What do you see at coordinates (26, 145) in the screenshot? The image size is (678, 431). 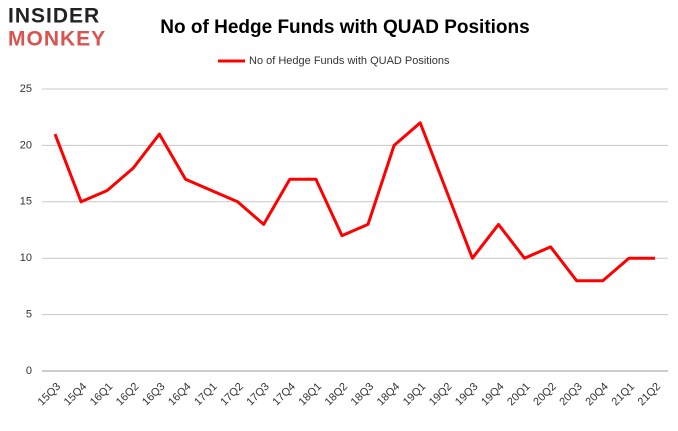 I see `y-tick-label: 20` at bounding box center [26, 145].